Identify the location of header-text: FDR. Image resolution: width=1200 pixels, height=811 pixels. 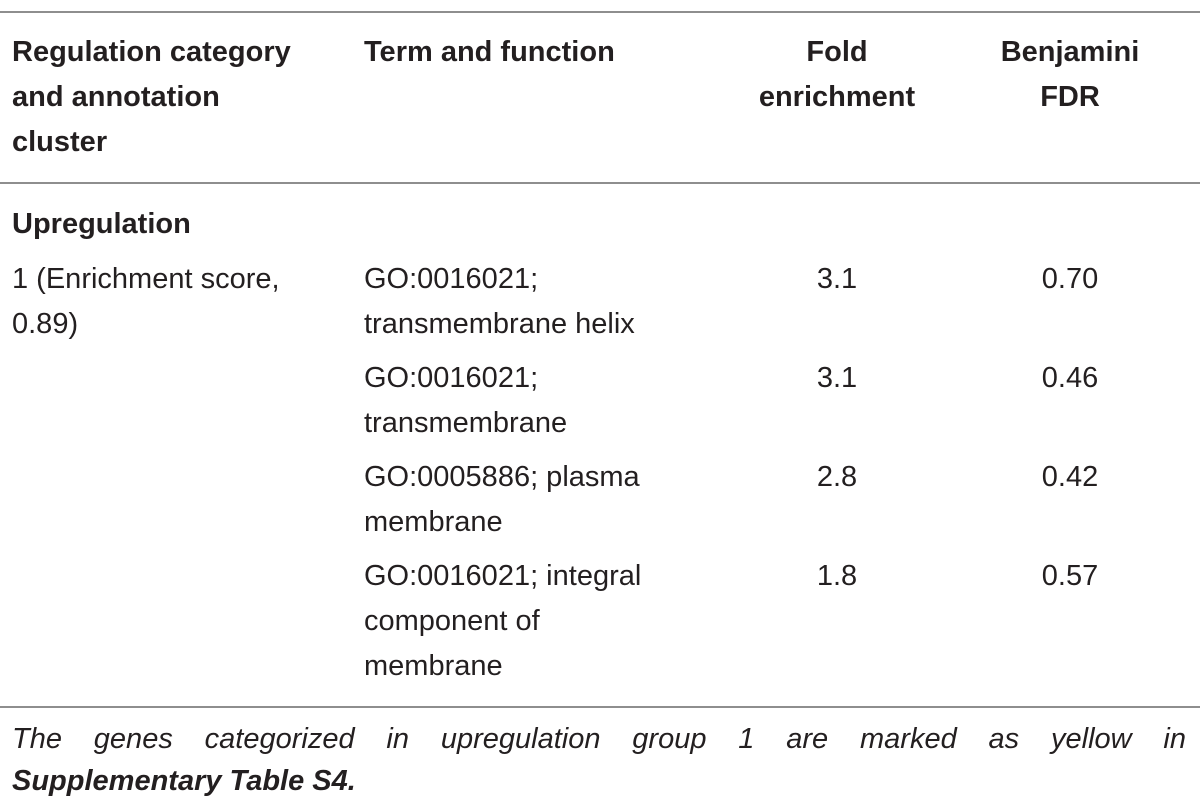
(1070, 97).